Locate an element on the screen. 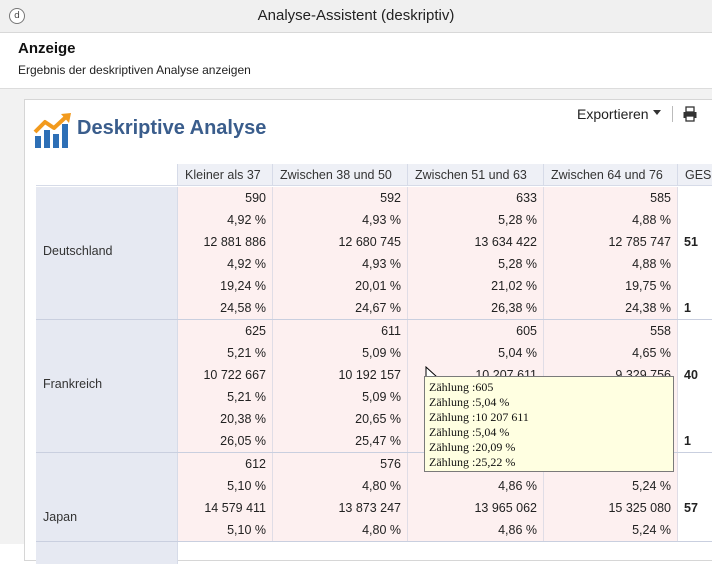  row-header-label: Japan is located at coordinates (60, 517).